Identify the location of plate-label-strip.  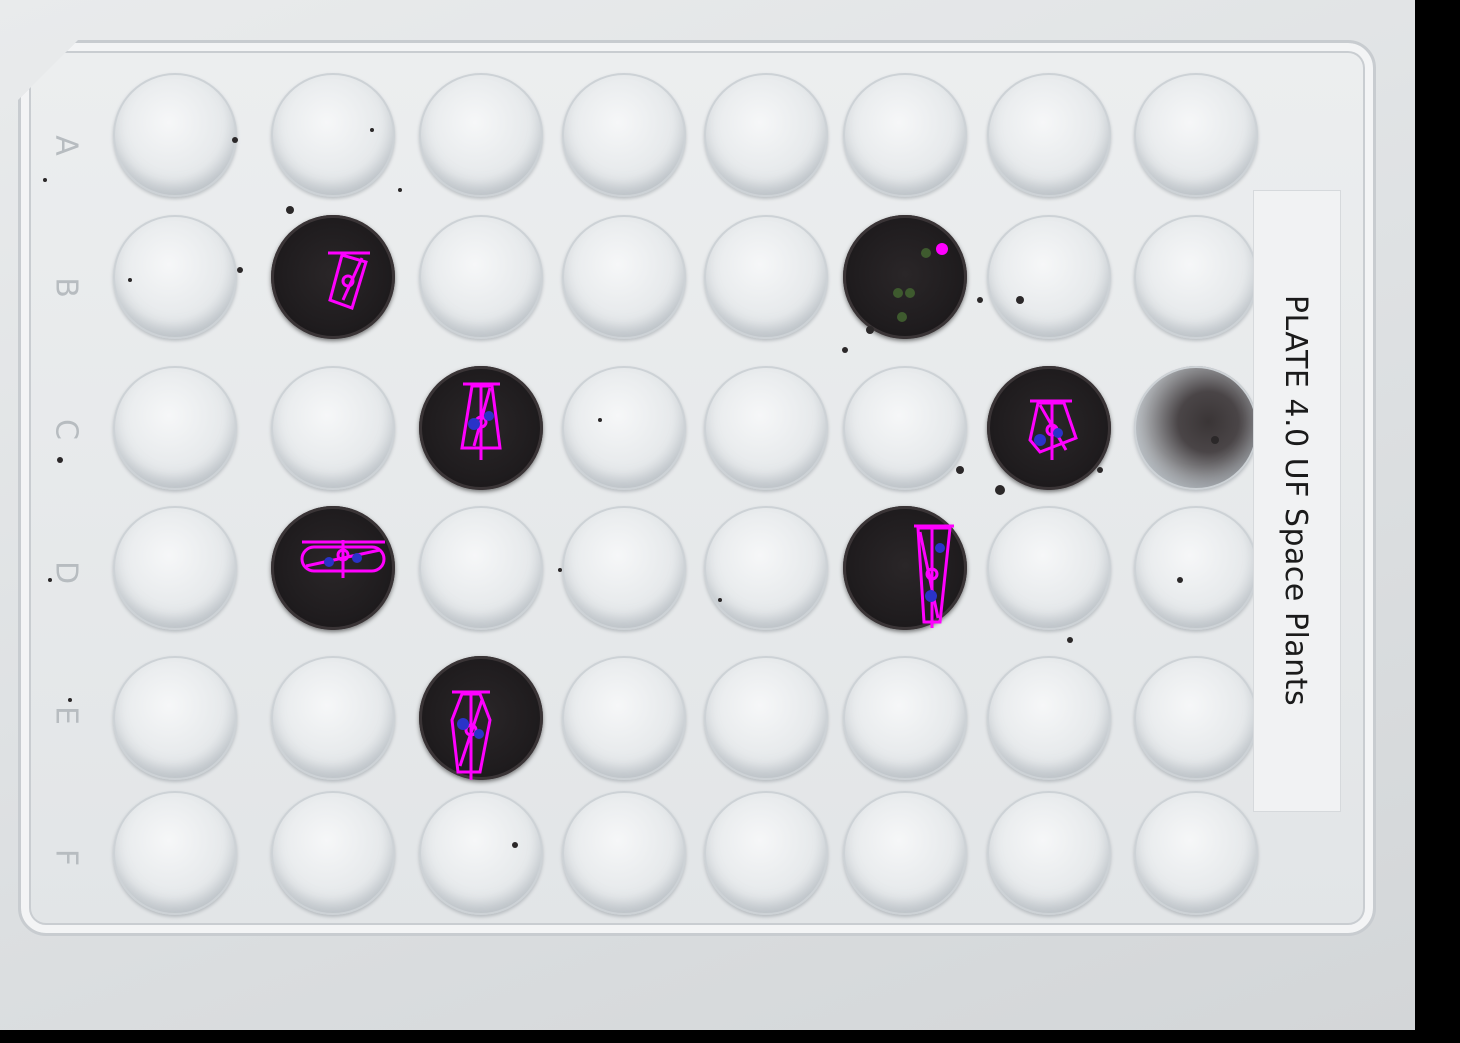
(1297, 501).